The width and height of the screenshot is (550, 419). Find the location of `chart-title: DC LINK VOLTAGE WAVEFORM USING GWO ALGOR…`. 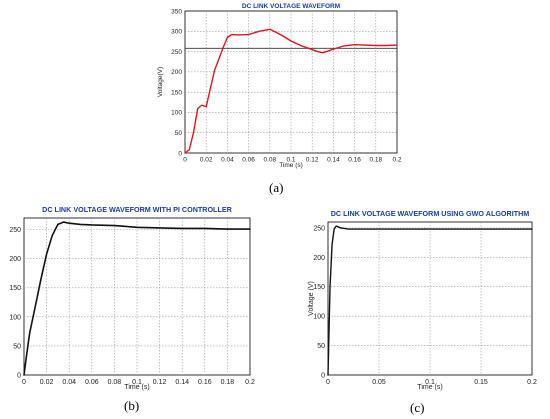

chart-title: DC LINK VOLTAGE WAVEFORM USING GWO ALGOR… is located at coordinates (430, 213).